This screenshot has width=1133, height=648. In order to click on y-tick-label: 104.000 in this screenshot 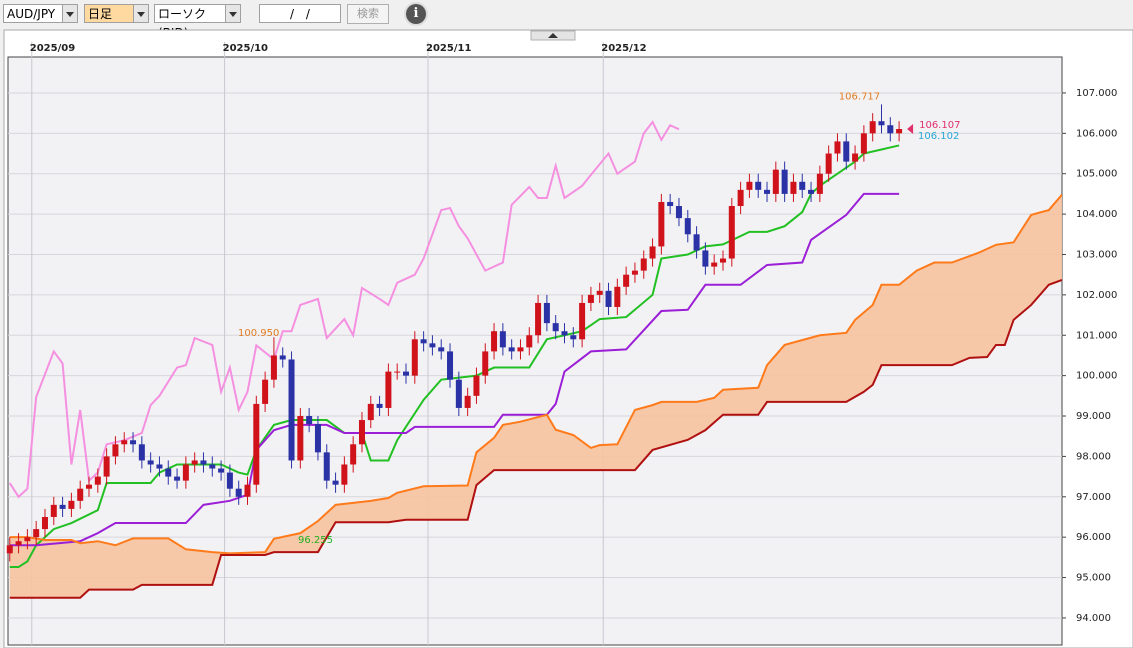, I will do `click(1096, 214)`.